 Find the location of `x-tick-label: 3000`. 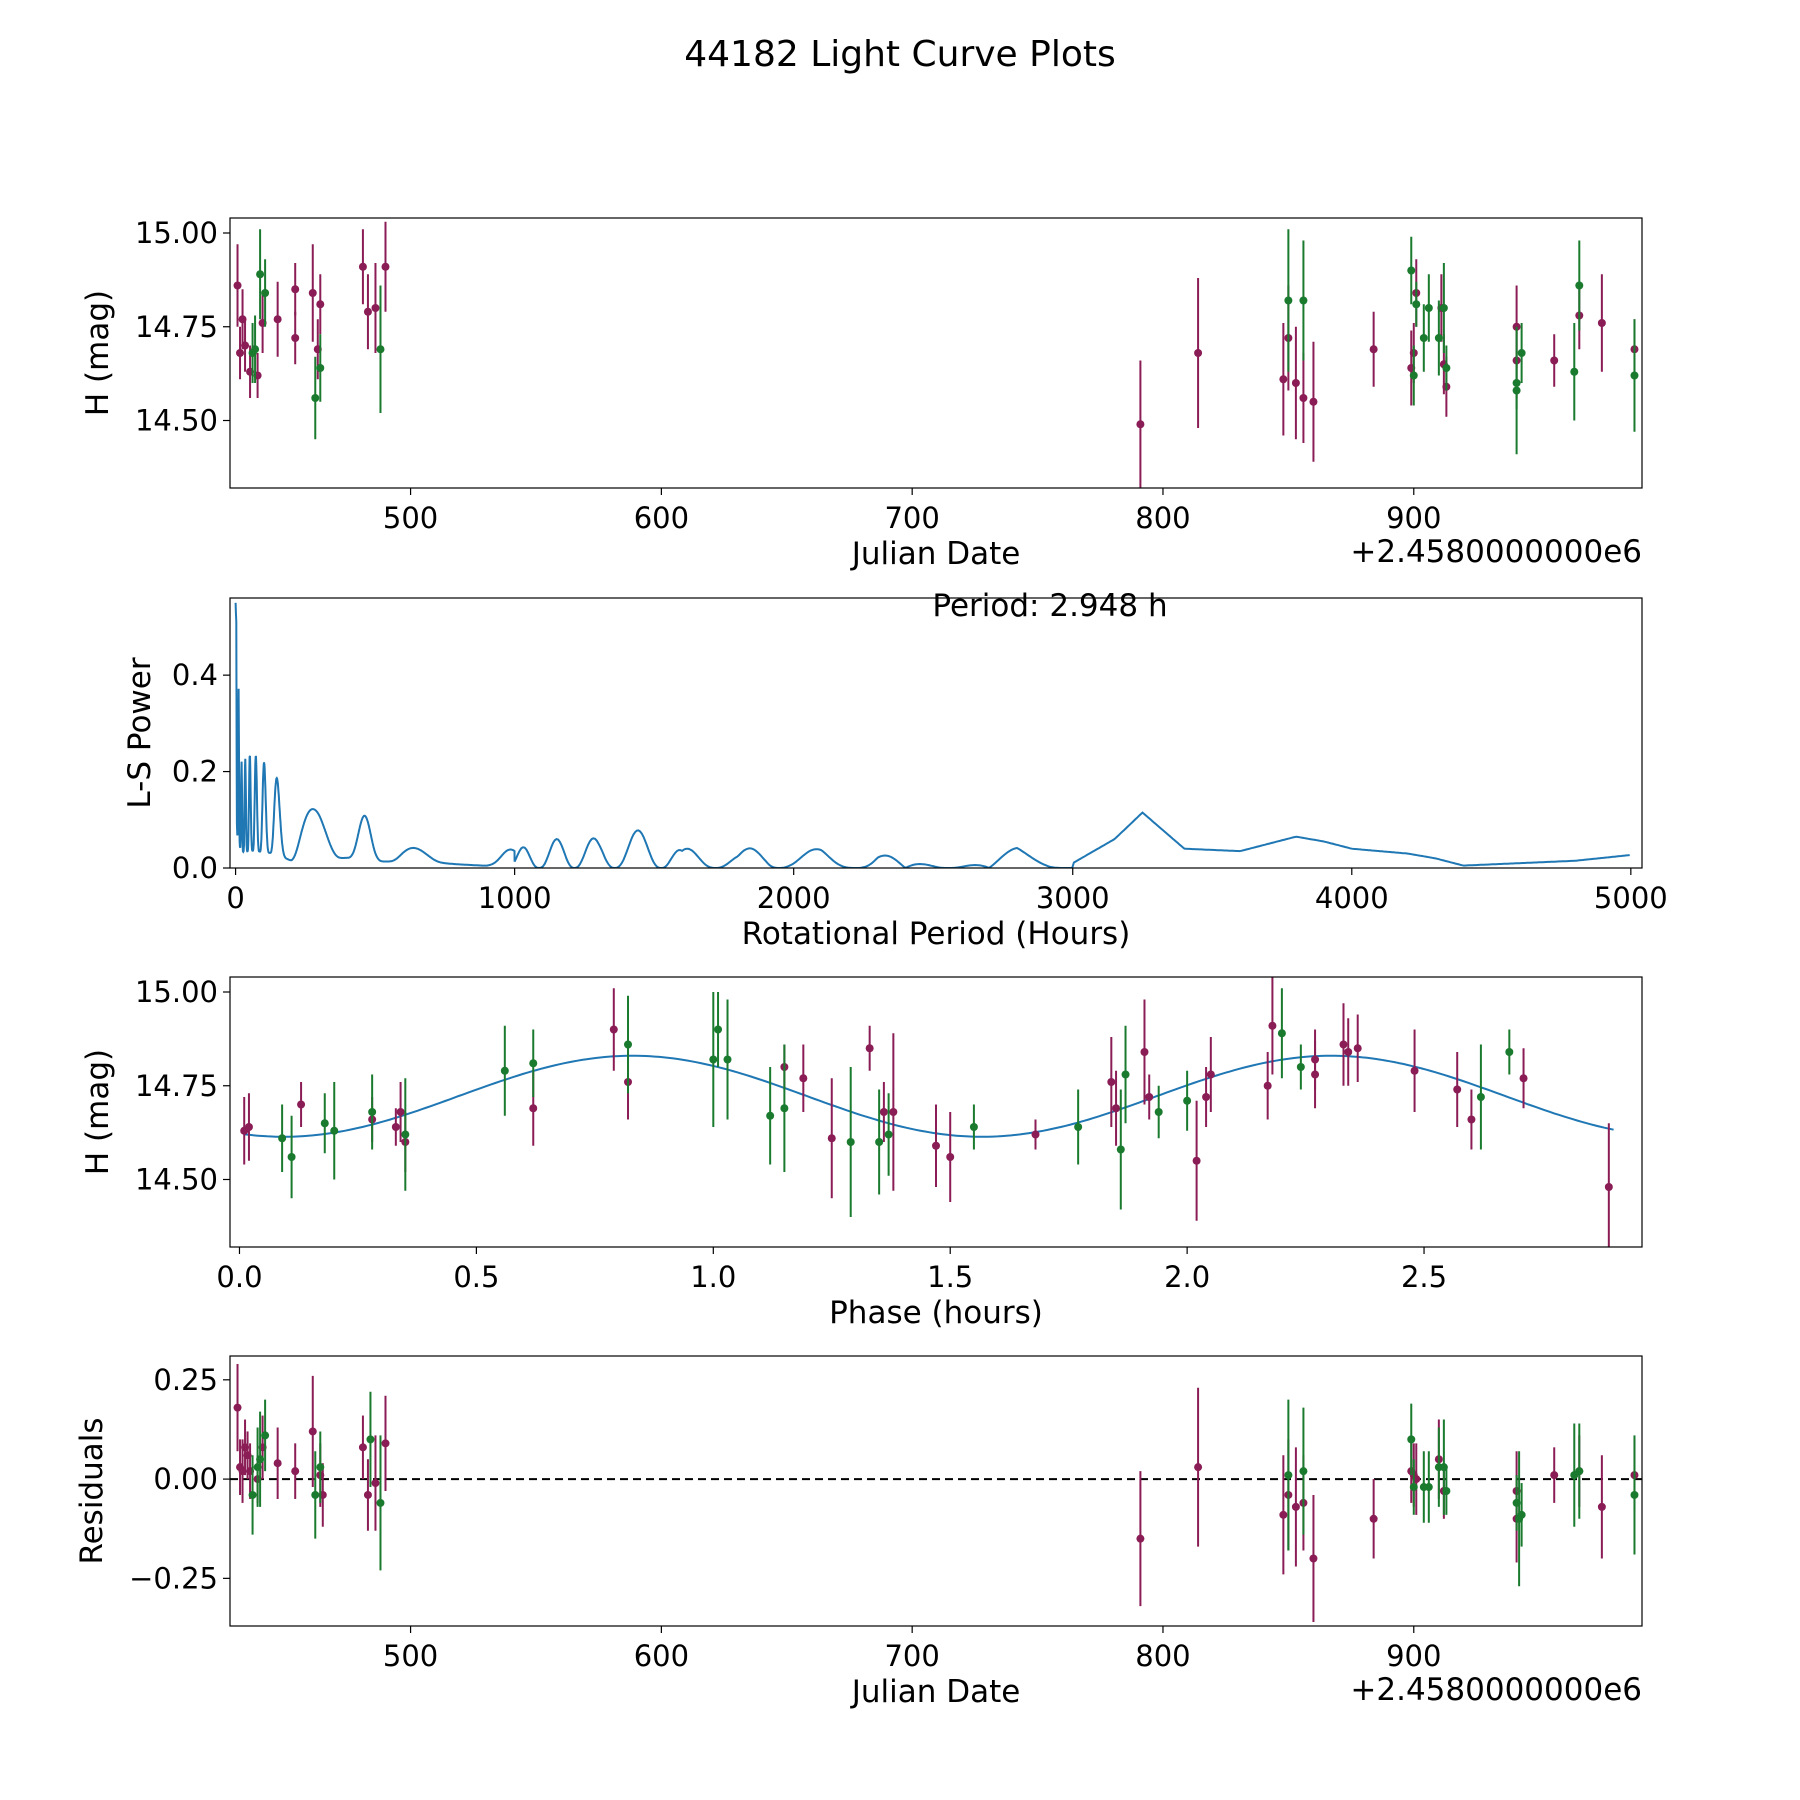

x-tick-label: 3000 is located at coordinates (1073, 898).